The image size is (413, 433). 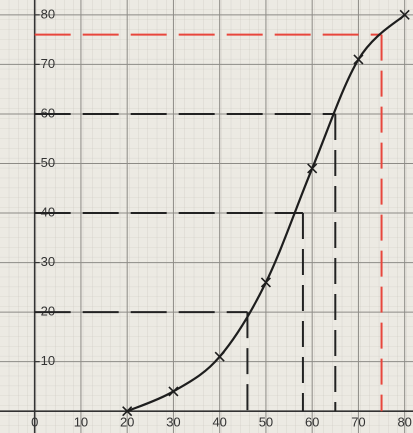 I want to click on y-tick-label: 80, so click(x=48, y=13).